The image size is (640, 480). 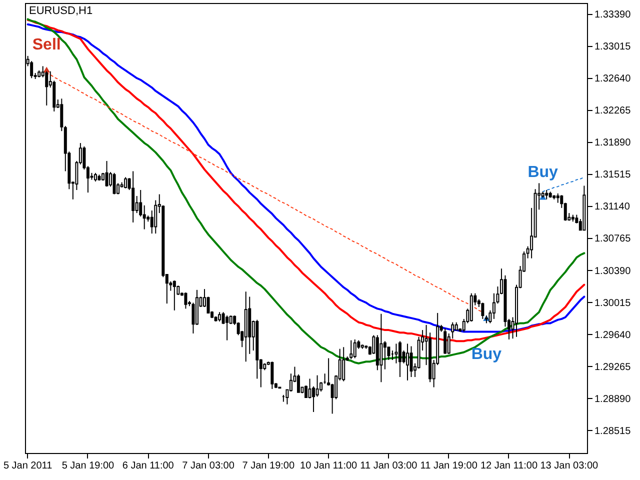 I want to click on x-tick-label: 5 Jan 19:00, so click(x=88, y=466).